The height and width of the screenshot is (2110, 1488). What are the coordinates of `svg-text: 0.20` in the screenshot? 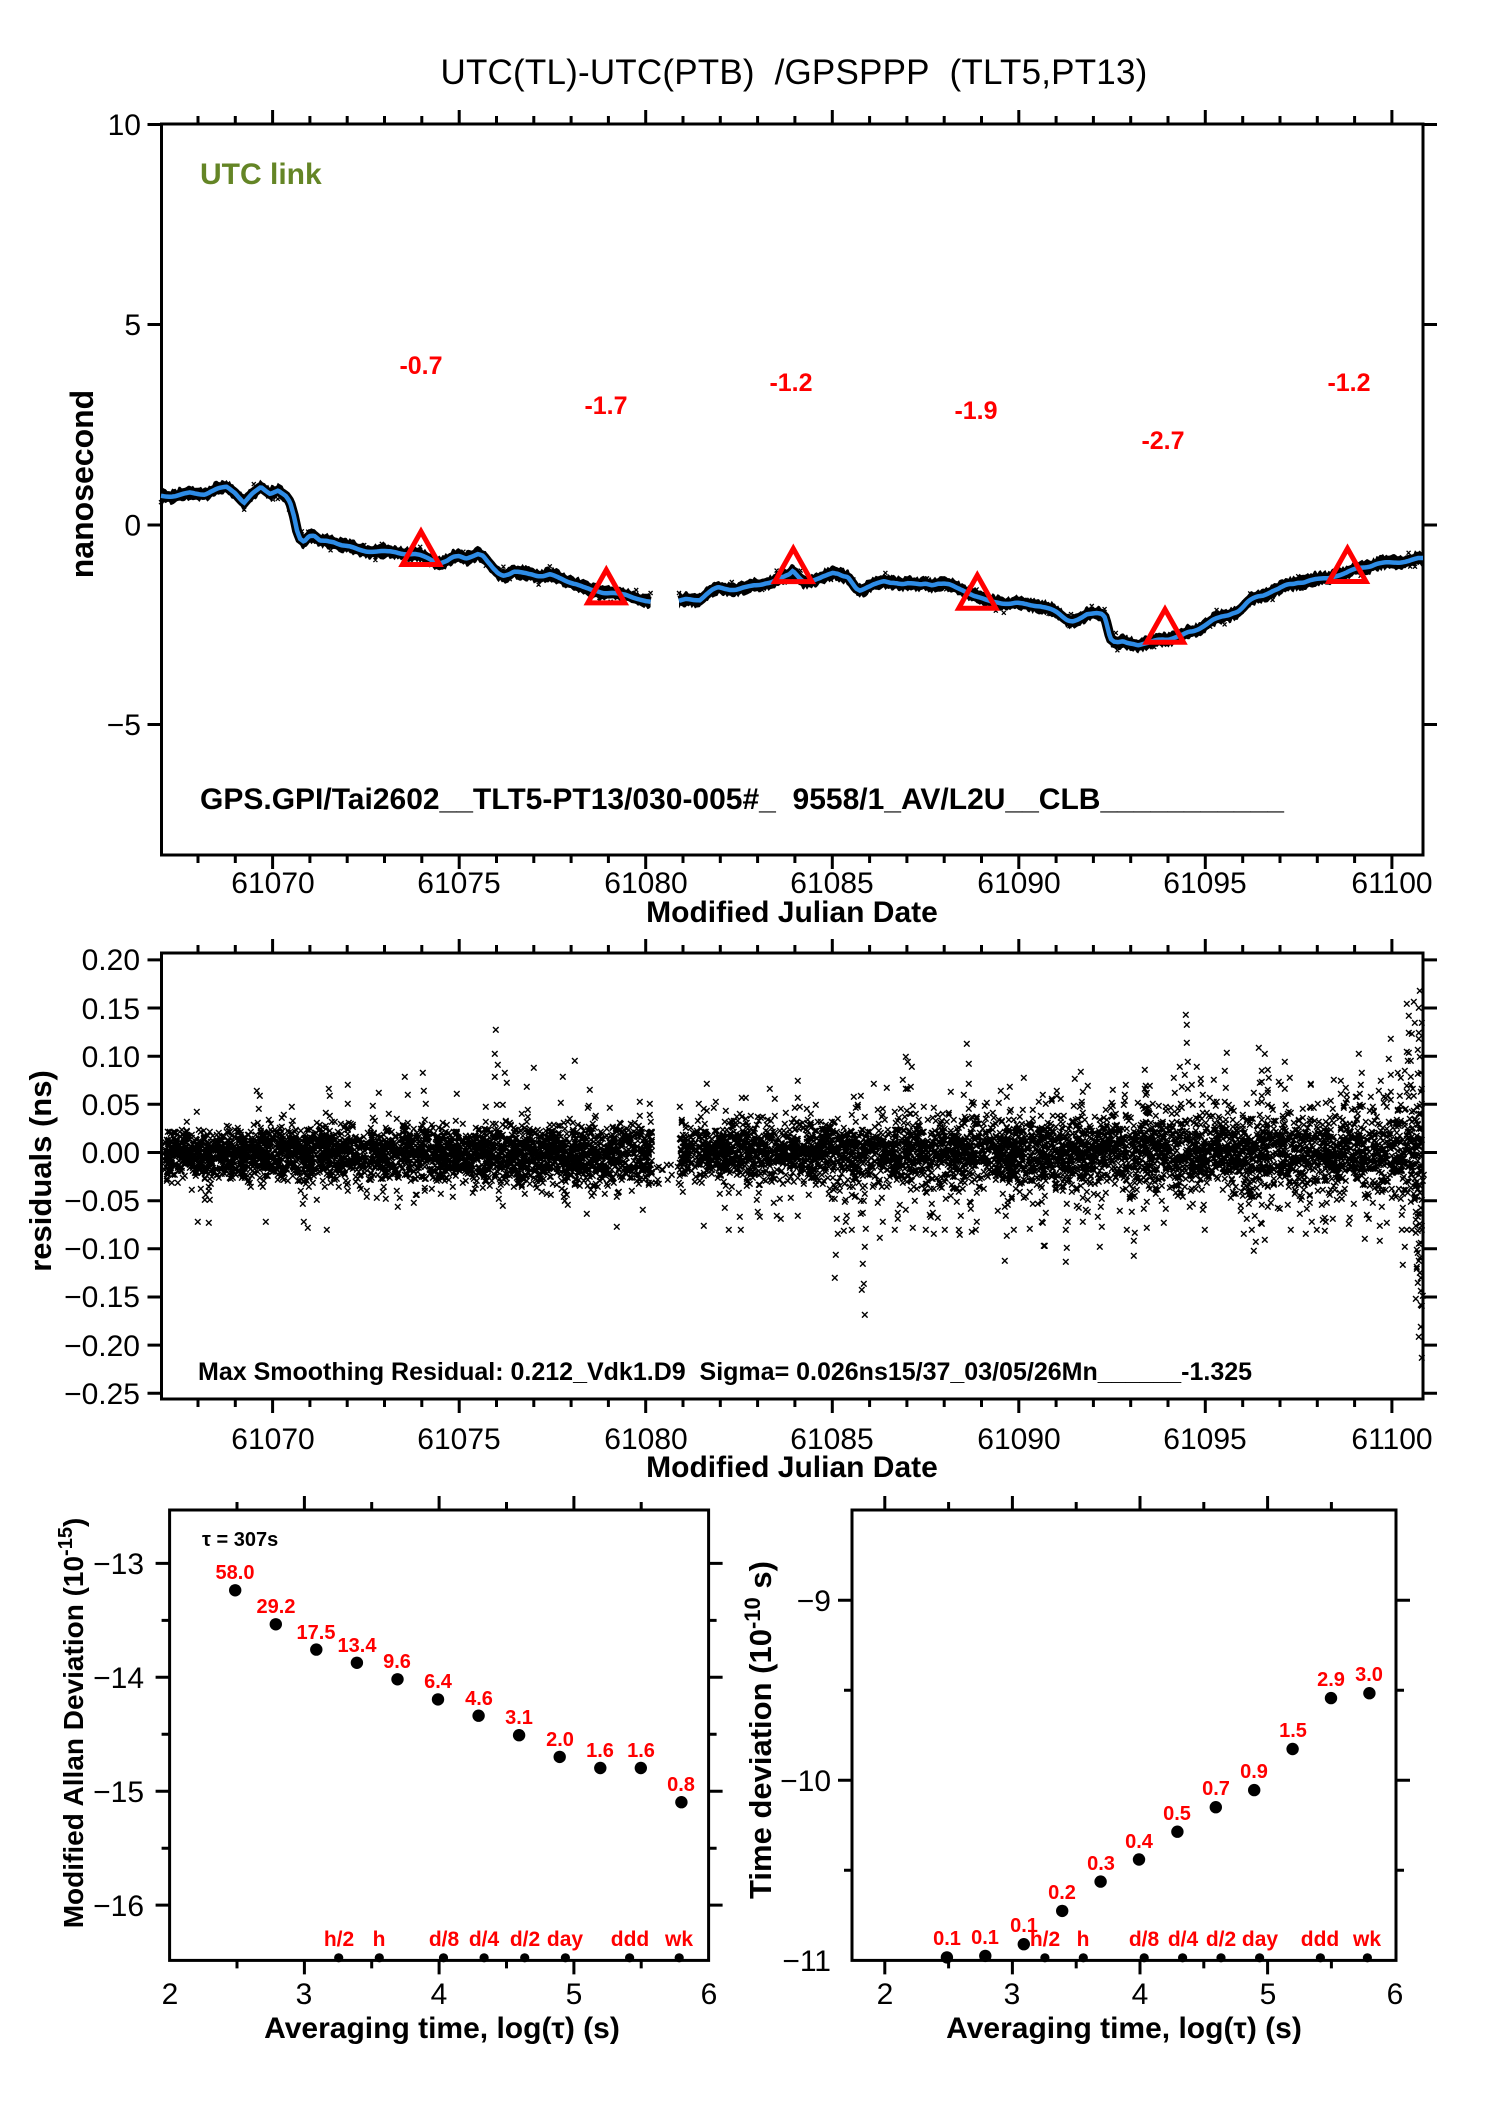 It's located at (111, 960).